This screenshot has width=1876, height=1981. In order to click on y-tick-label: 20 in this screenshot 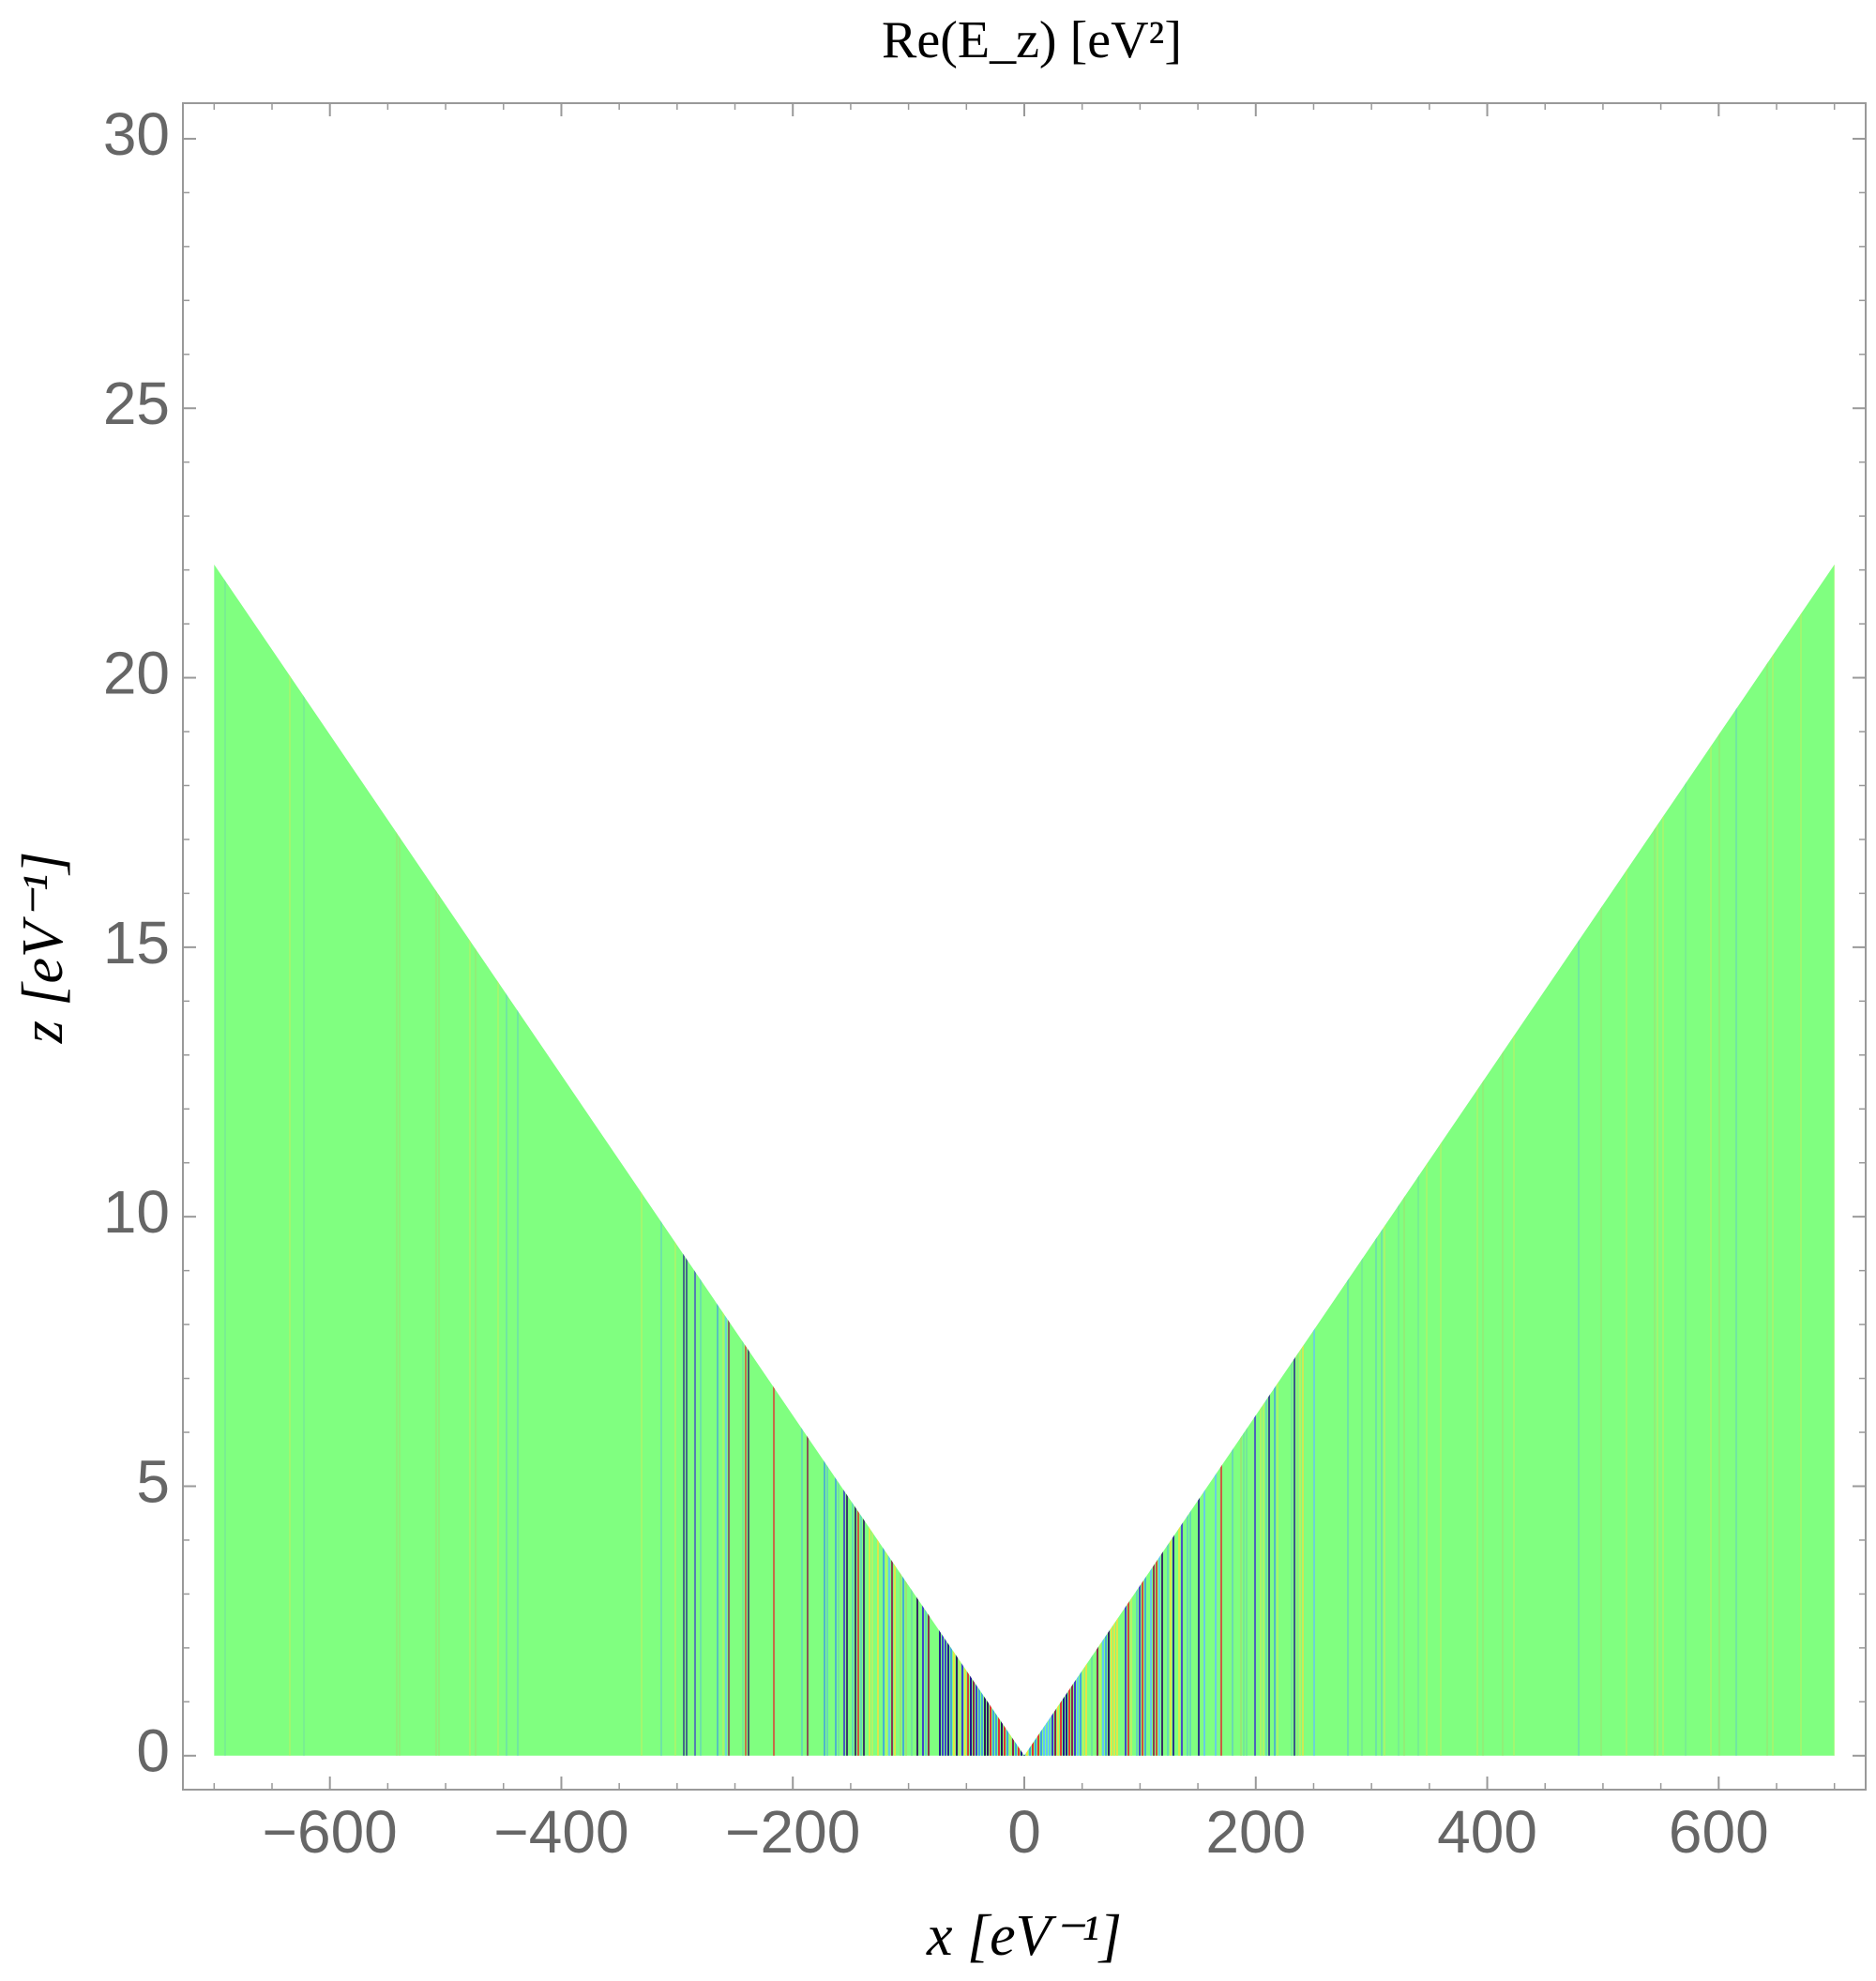, I will do `click(136, 672)`.